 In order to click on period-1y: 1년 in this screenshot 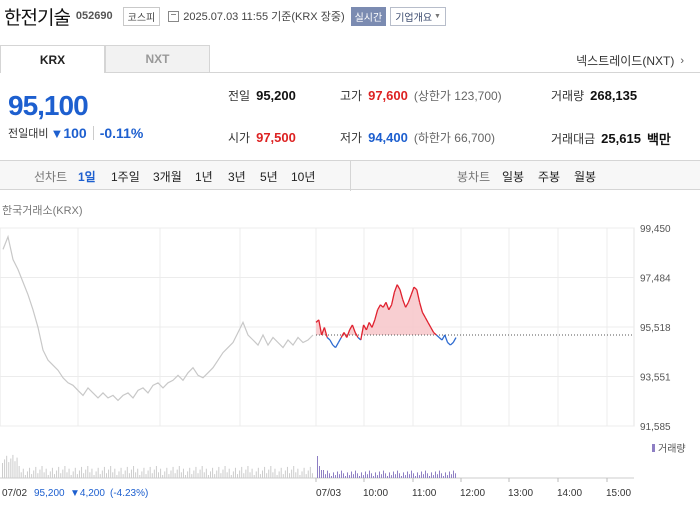, I will do `click(204, 177)`.